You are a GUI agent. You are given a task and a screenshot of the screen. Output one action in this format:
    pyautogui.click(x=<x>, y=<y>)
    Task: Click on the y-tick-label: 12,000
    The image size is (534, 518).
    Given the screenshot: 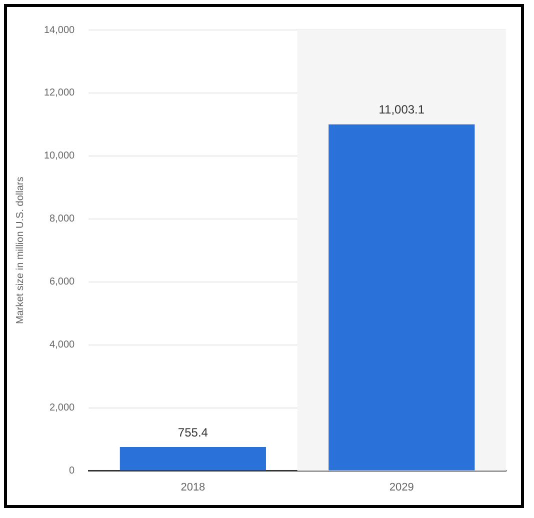 What is the action you would take?
    pyautogui.click(x=60, y=93)
    